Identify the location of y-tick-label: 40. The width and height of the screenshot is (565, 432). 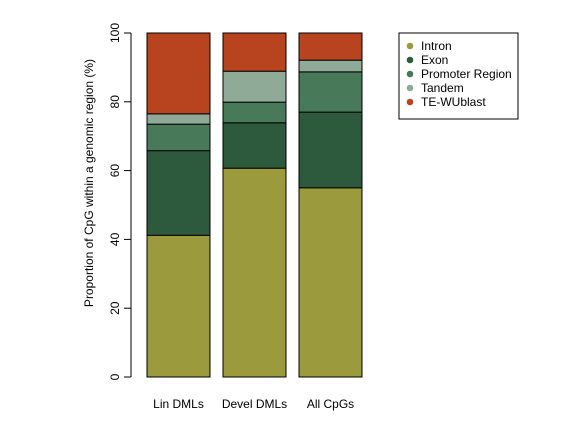
(115, 239).